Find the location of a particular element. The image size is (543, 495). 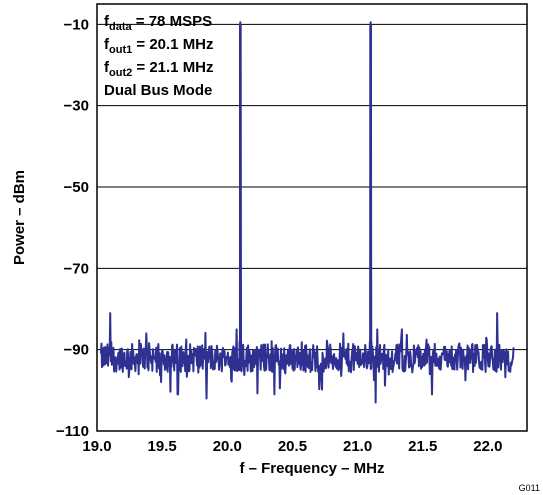

annotation-line: Dual Bus Mode is located at coordinates (158, 90).